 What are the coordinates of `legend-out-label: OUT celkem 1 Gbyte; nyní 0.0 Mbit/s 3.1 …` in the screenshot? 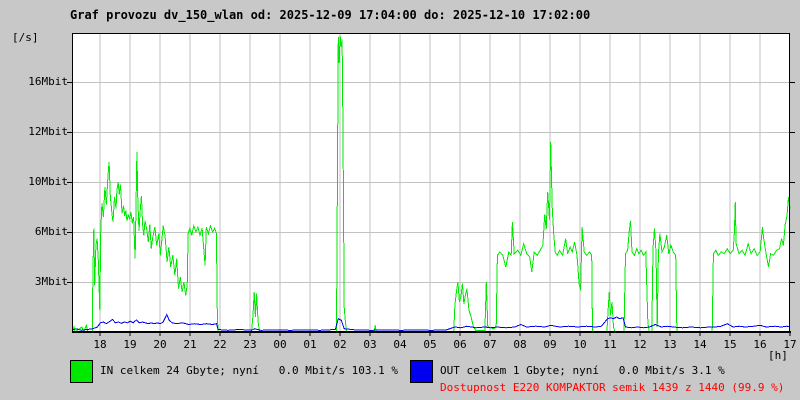 It's located at (582, 370).